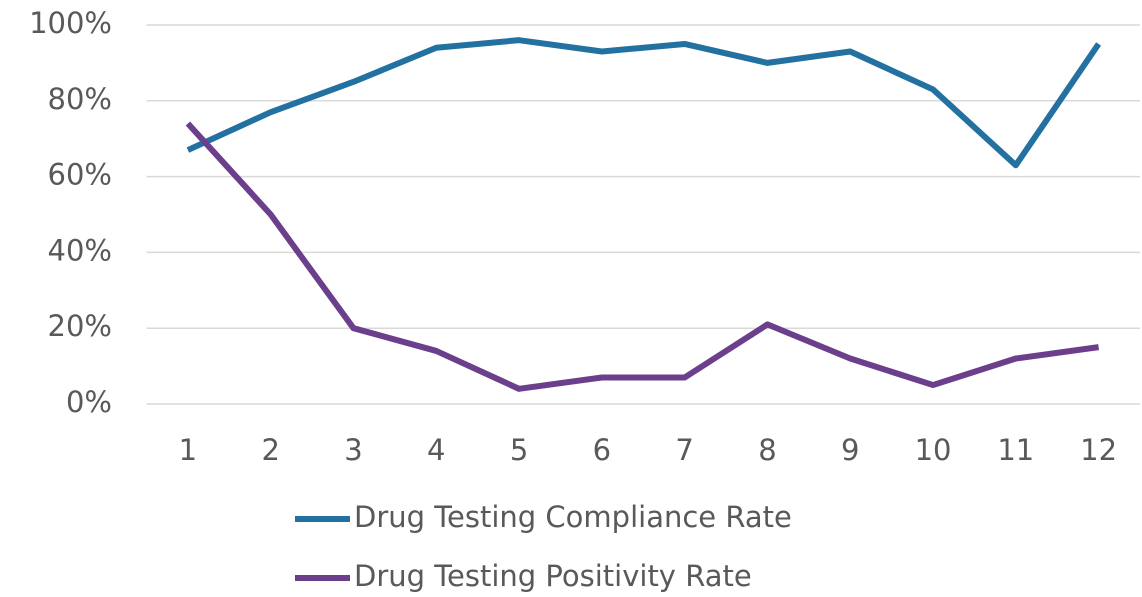 The height and width of the screenshot is (597, 1142). I want to click on y-tick-label: 60%, so click(80, 175).